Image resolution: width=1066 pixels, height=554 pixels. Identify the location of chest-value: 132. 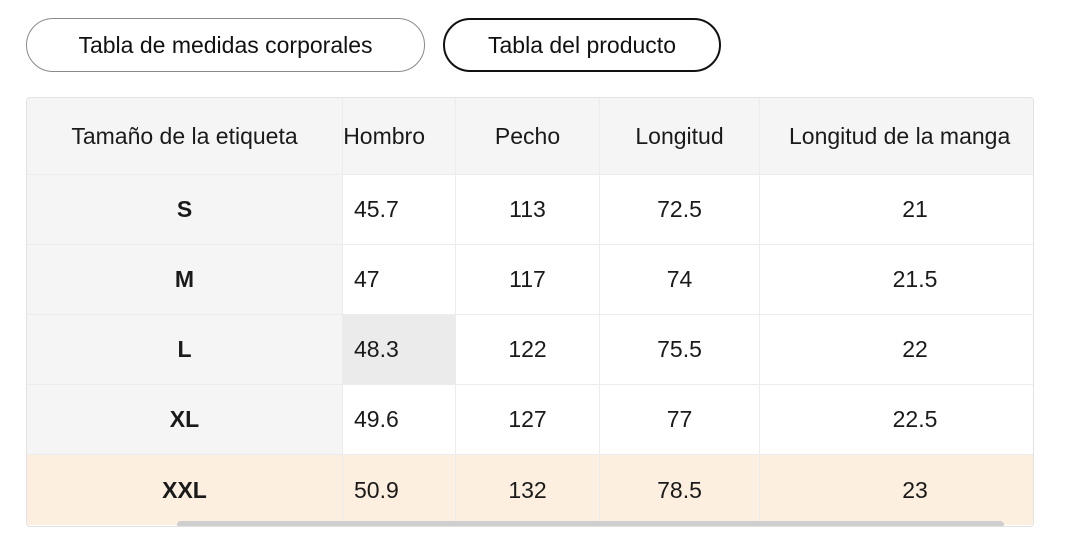
(528, 490).